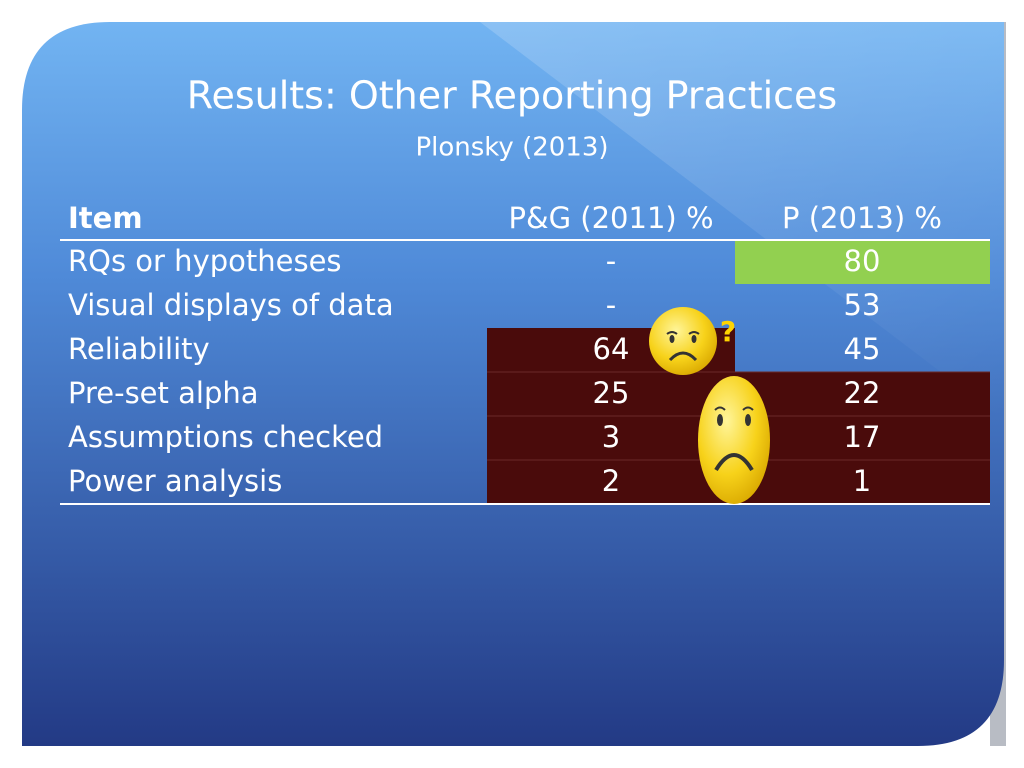  What do you see at coordinates (862, 218) in the screenshot?
I see `header-cell: P (2013) %` at bounding box center [862, 218].